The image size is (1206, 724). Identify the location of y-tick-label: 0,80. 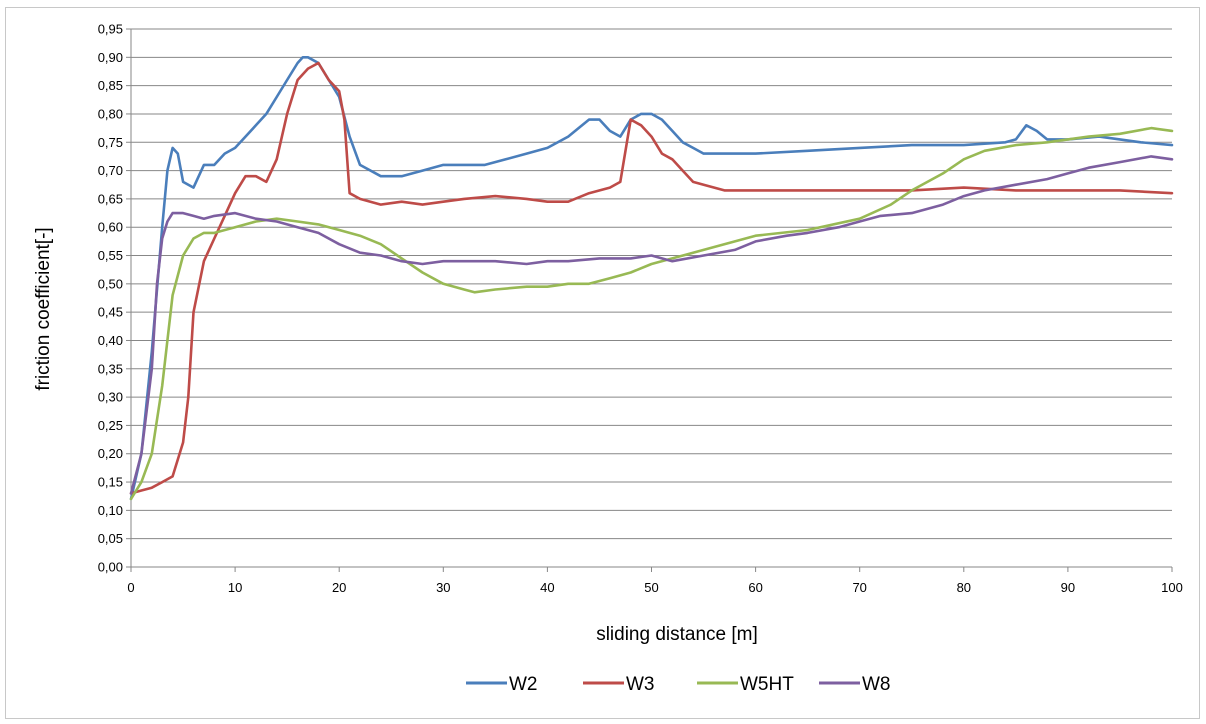
(110, 113).